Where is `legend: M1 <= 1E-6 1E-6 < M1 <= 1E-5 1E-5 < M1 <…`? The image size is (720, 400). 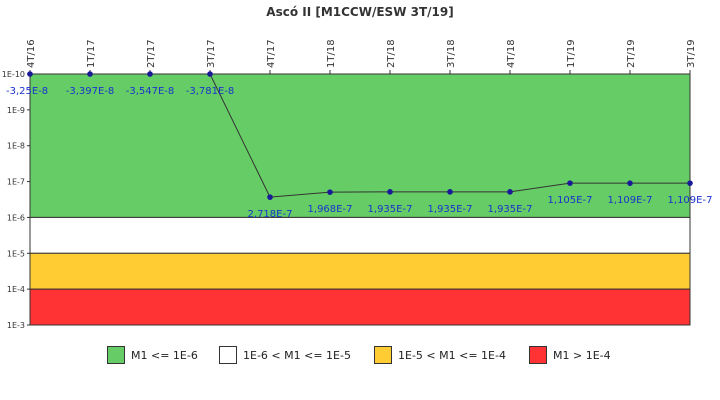
legend: M1 <= 1E-6 1E-6 < M1 <= 1E-5 1E-5 < M1 <… is located at coordinates (360, 356).